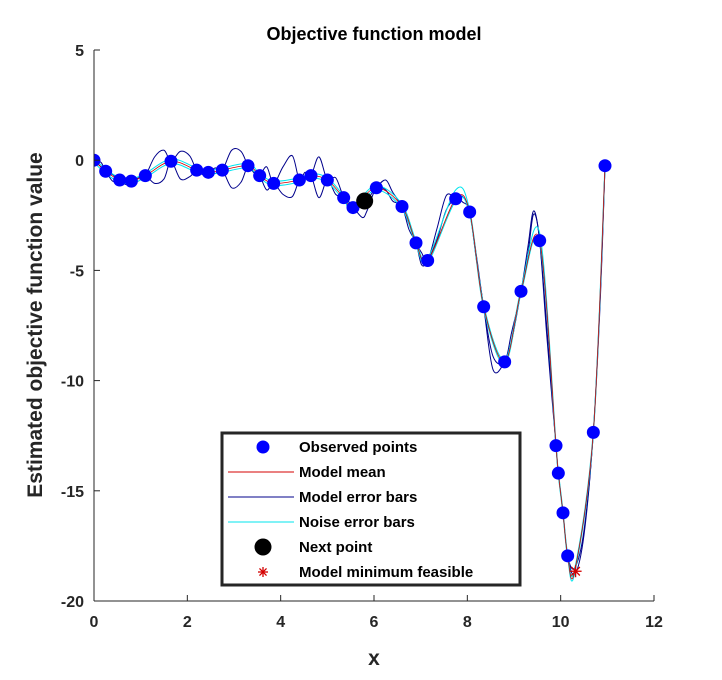  Describe the element at coordinates (94, 622) in the screenshot. I see `x-tick-label: 0` at that location.